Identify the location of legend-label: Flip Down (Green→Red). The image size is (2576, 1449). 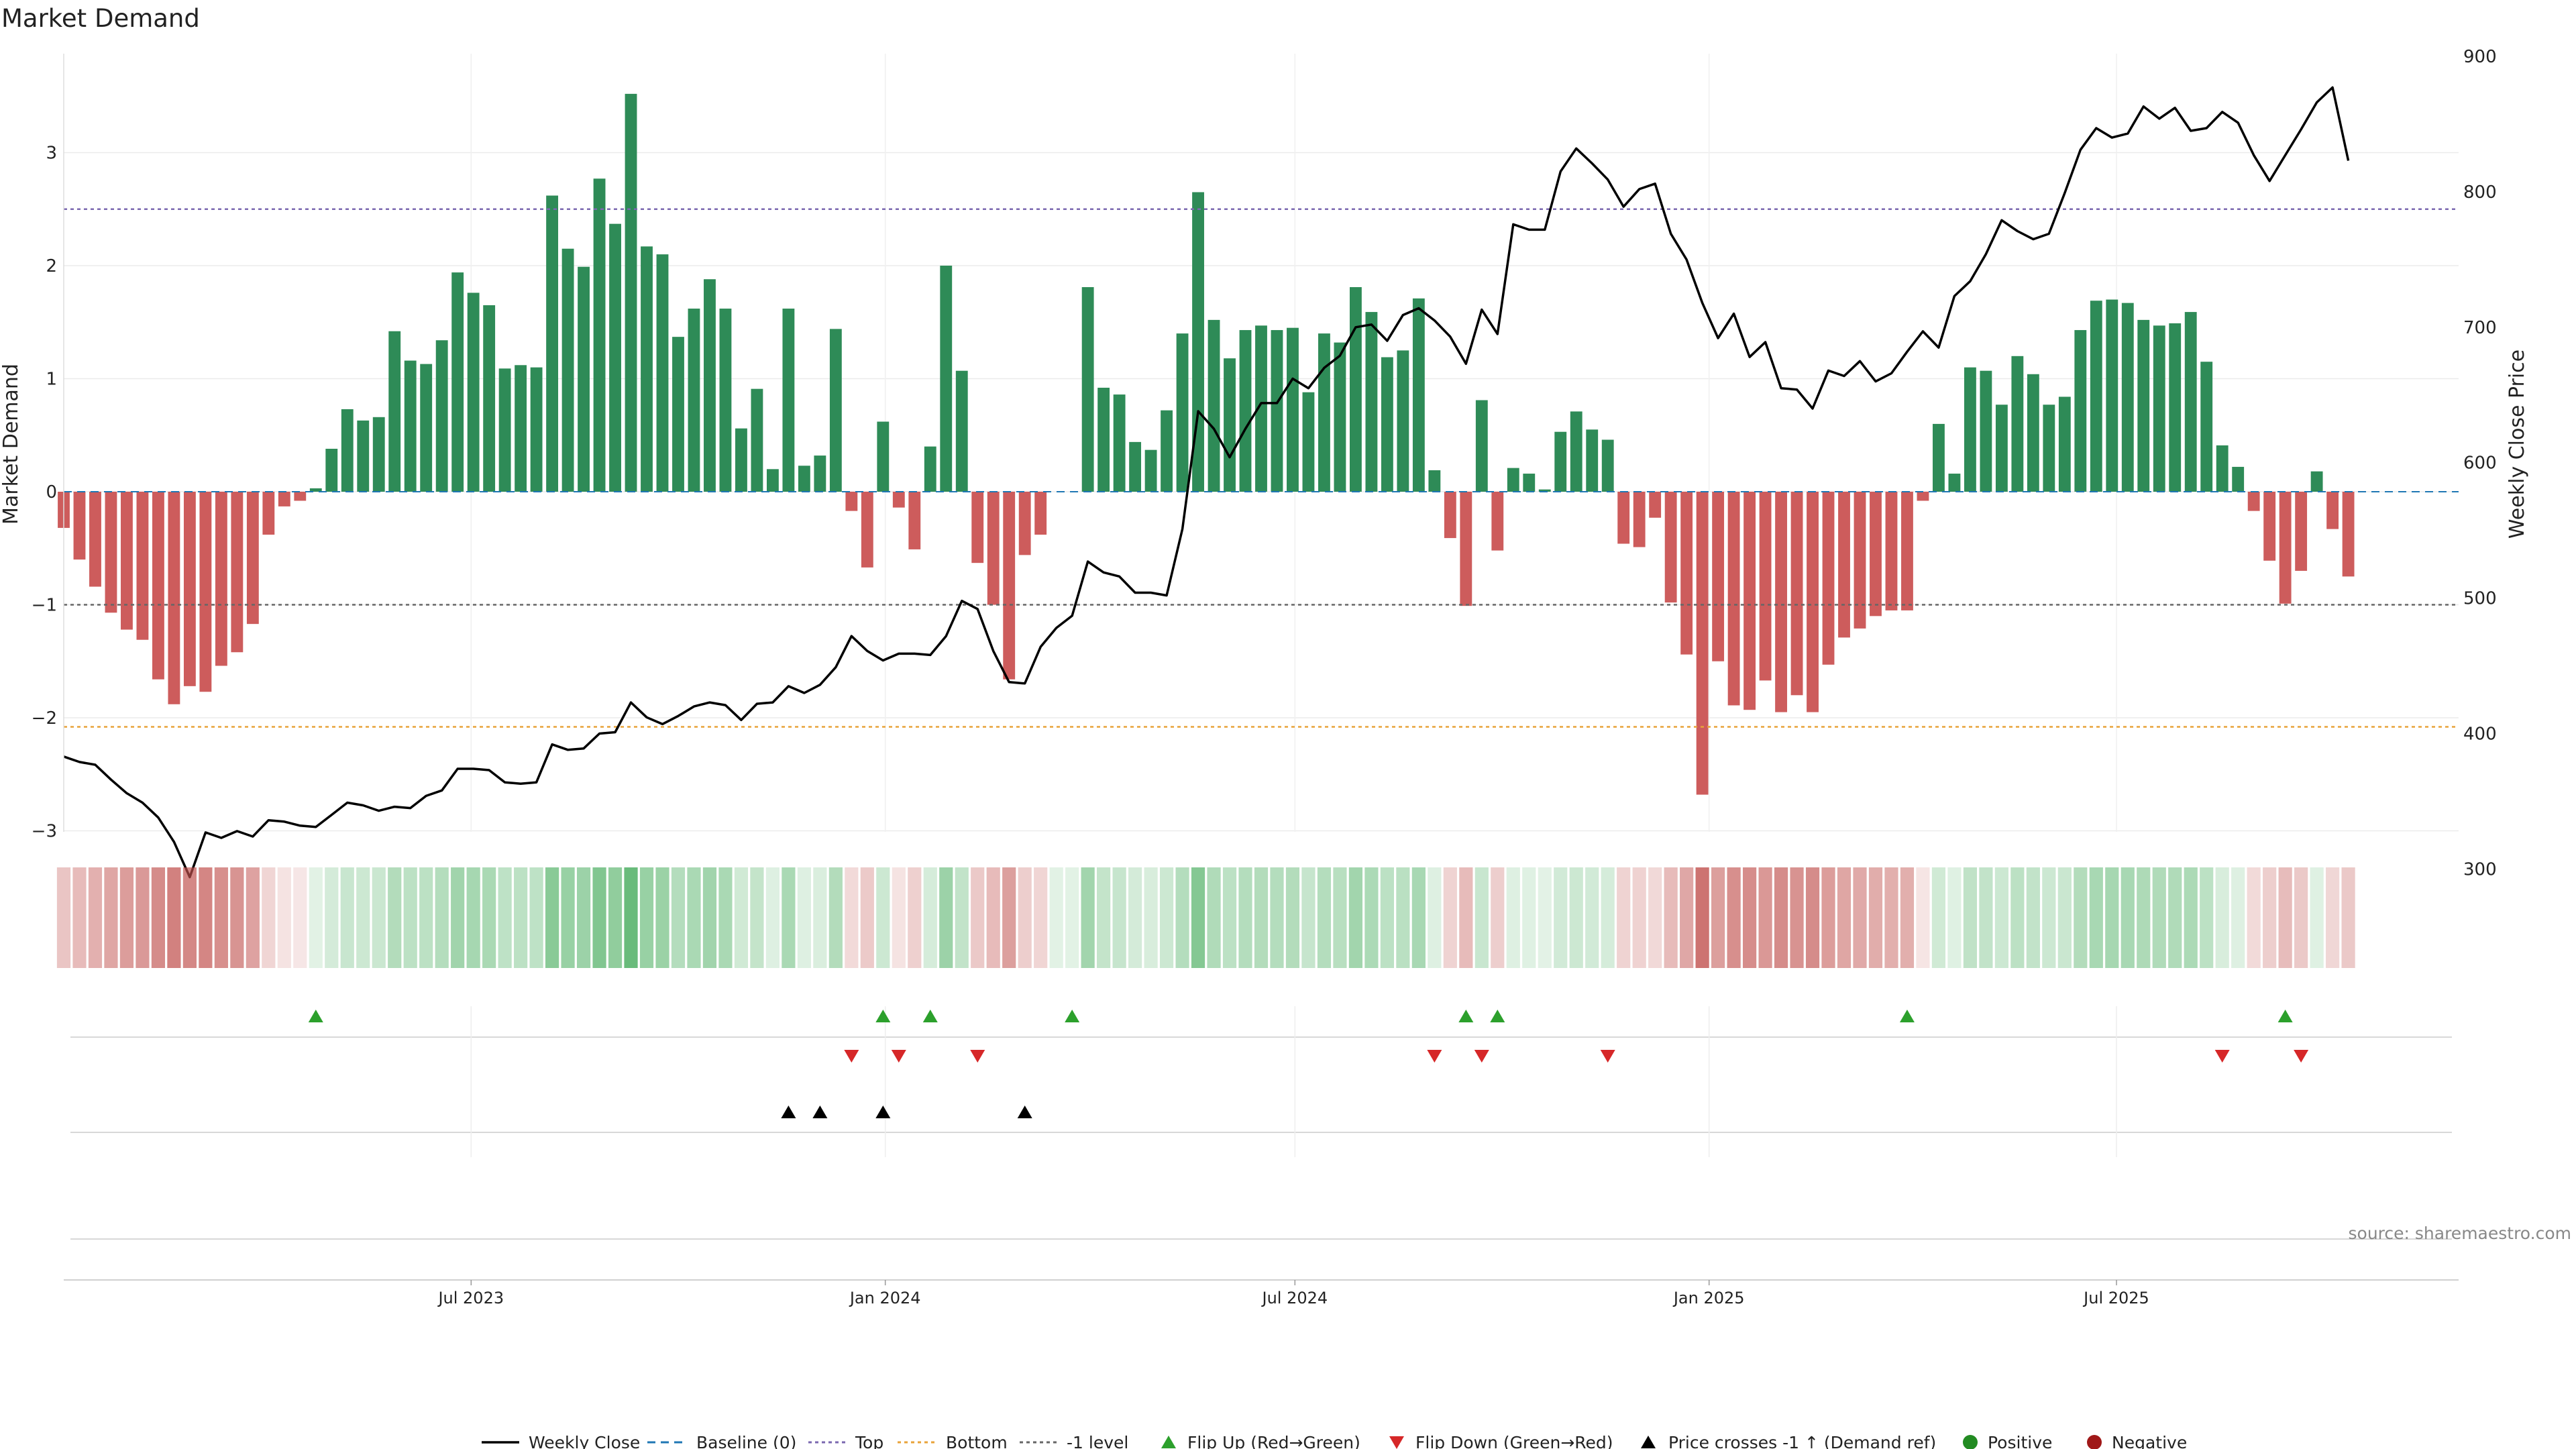
(1514, 1441).